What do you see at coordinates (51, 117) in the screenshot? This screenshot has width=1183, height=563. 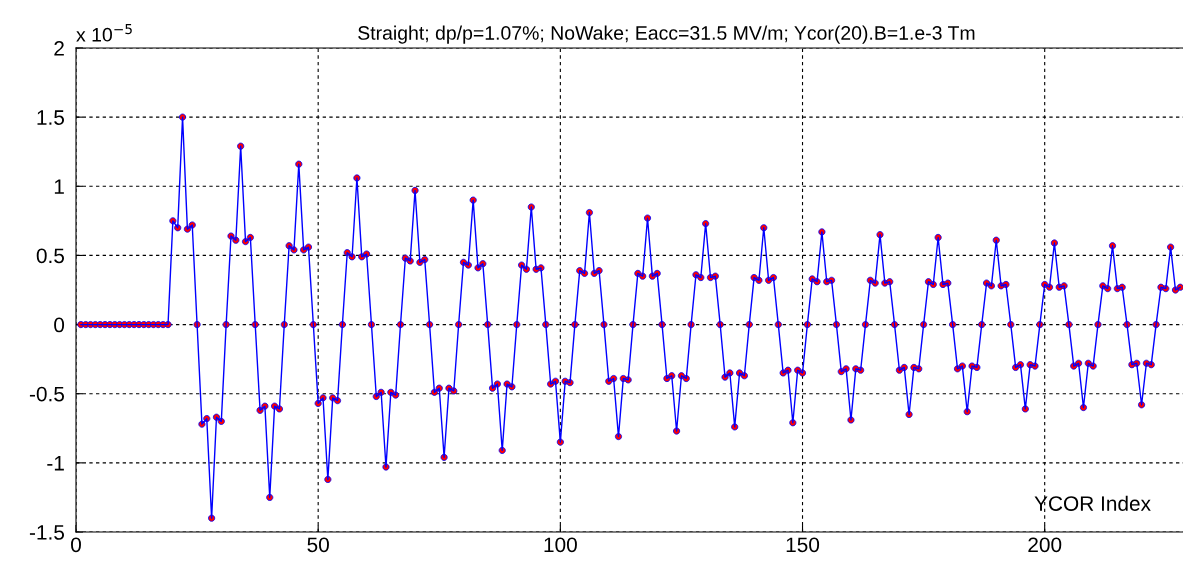 I see `y-tick-label: 1.5` at bounding box center [51, 117].